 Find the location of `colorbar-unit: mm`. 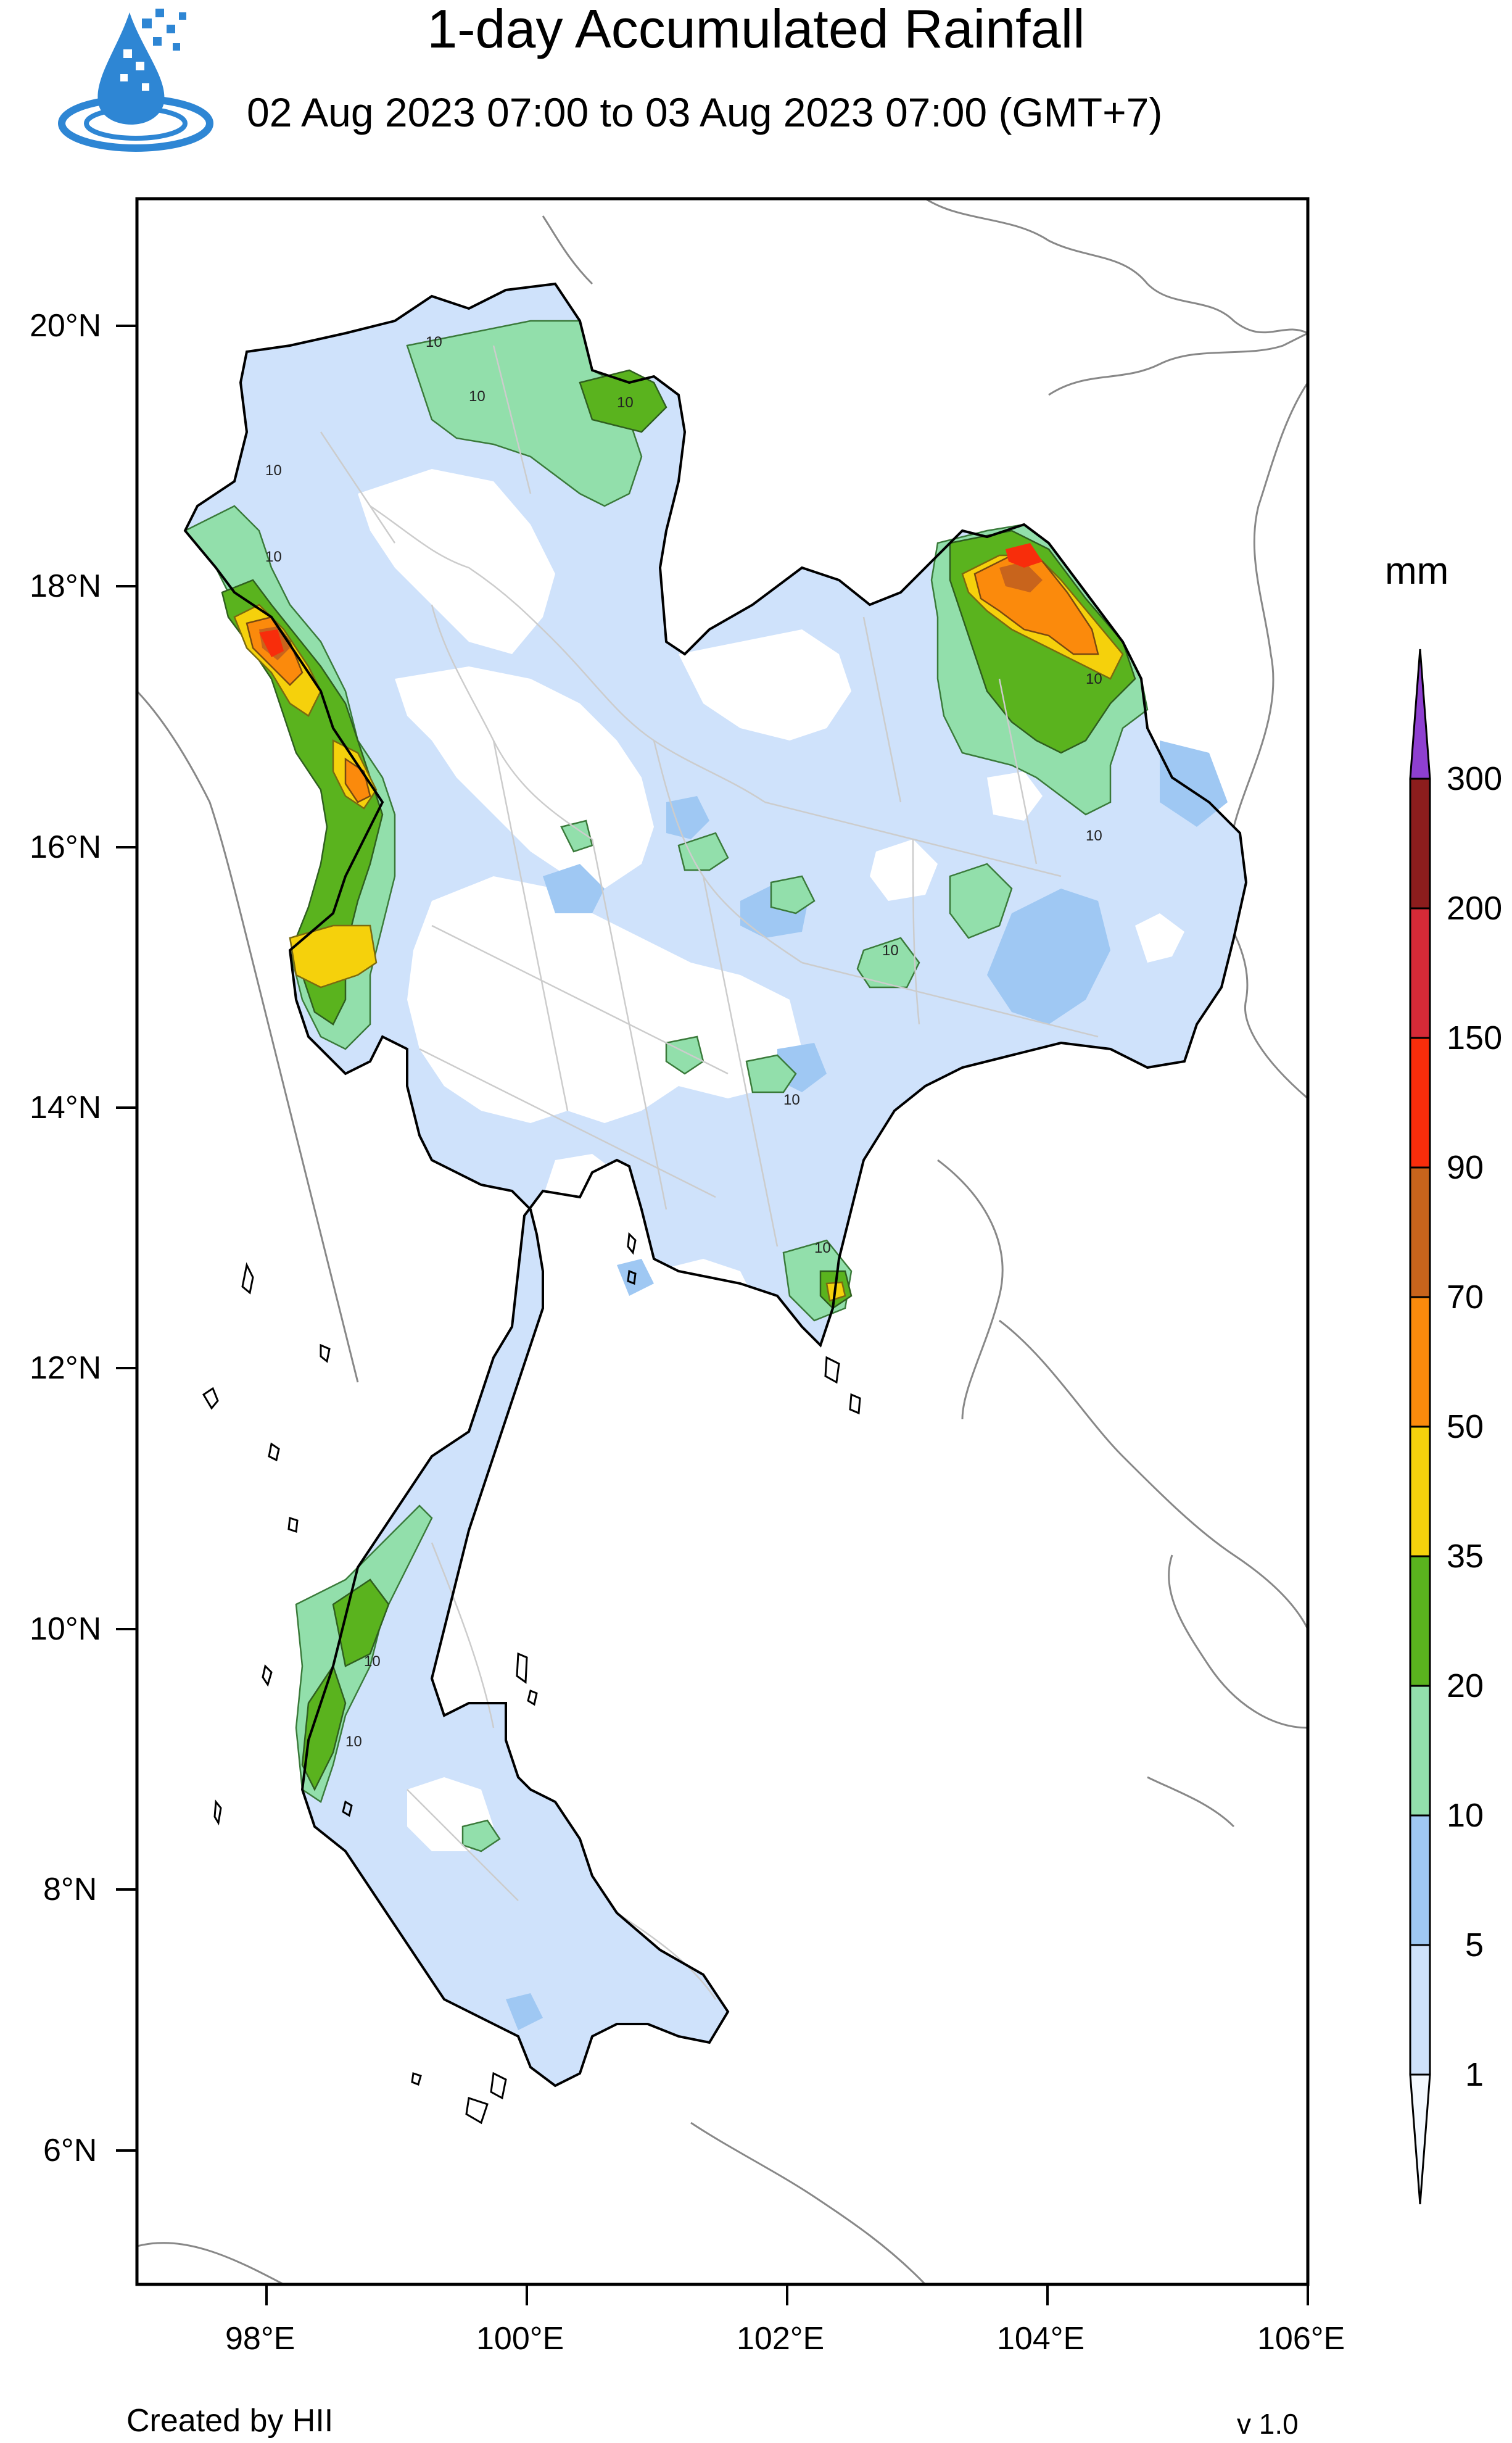

colorbar-unit: mm is located at coordinates (1417, 571).